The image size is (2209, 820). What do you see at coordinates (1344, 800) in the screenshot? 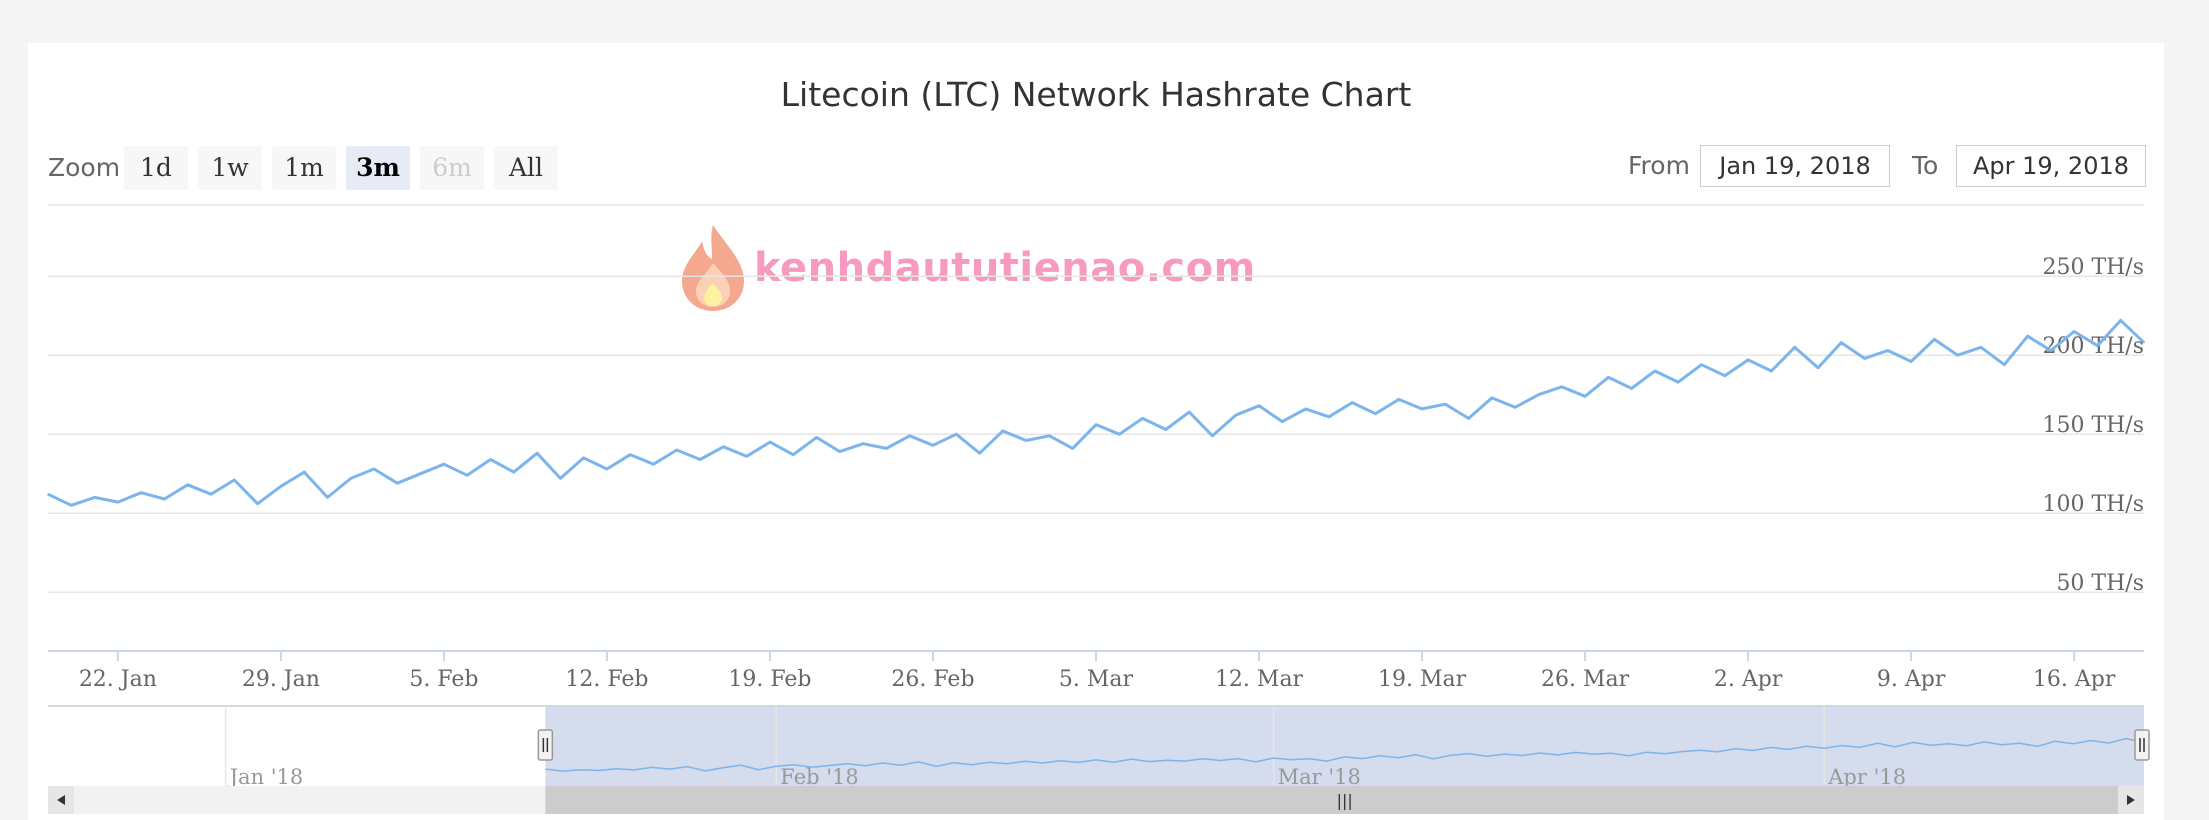
I see `scrollbar-thumb` at bounding box center [1344, 800].